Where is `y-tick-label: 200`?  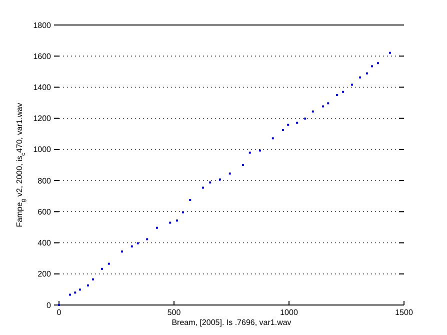 y-tick-label: 200 is located at coordinates (45, 274).